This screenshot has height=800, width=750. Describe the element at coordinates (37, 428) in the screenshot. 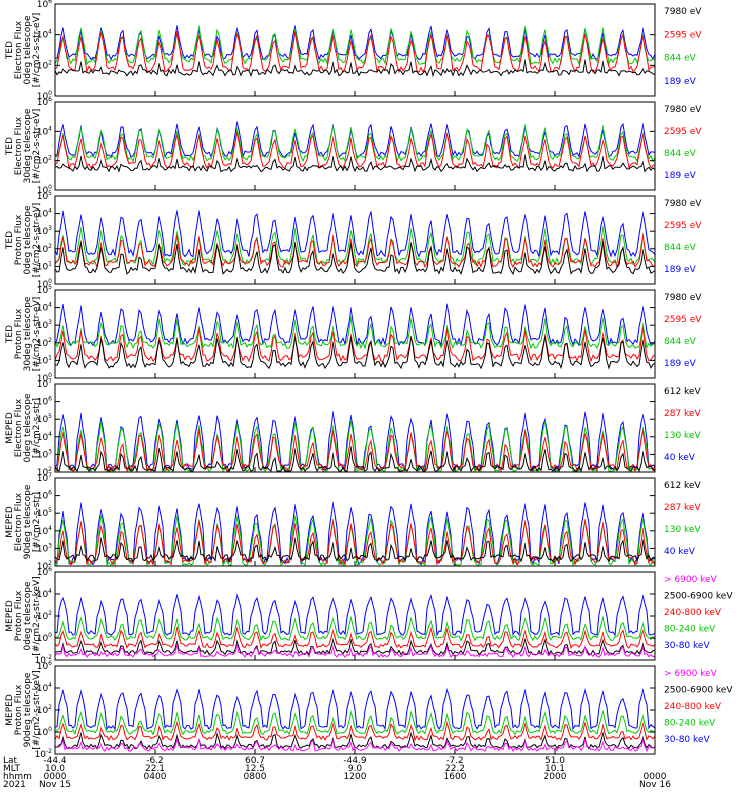

I see `y-axis-label: [#/cm2-s-str]` at that location.